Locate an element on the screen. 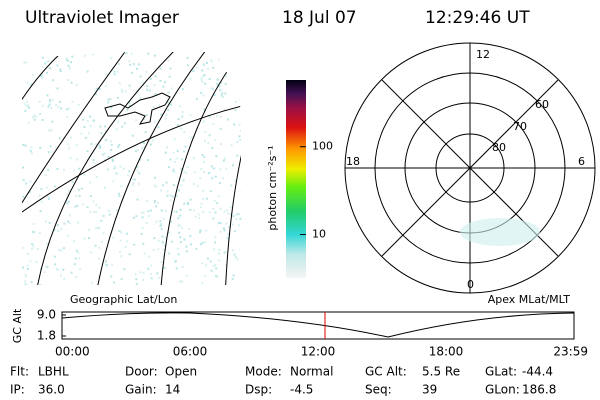  status-value: 39 is located at coordinates (429, 390).